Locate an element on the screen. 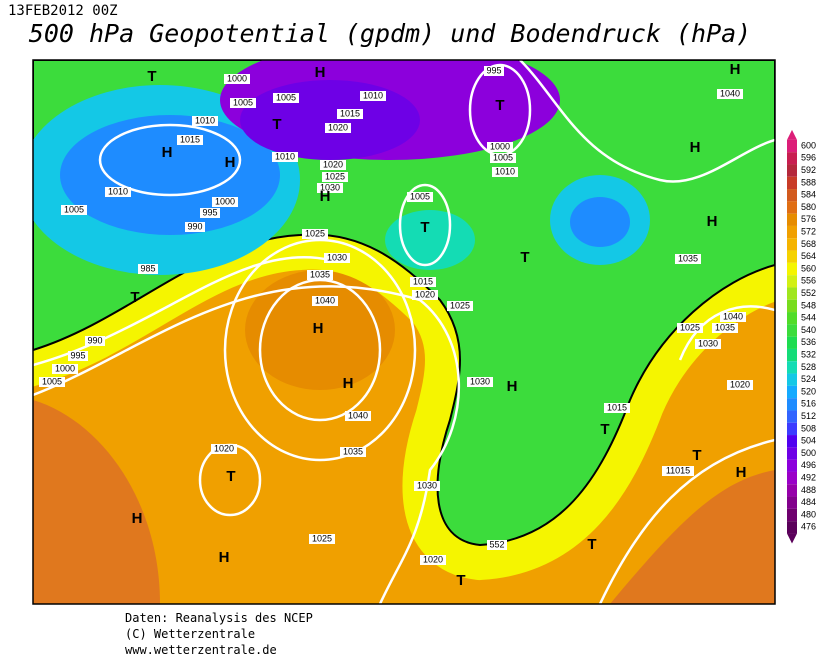  isobar-label: 990 is located at coordinates (94, 340).